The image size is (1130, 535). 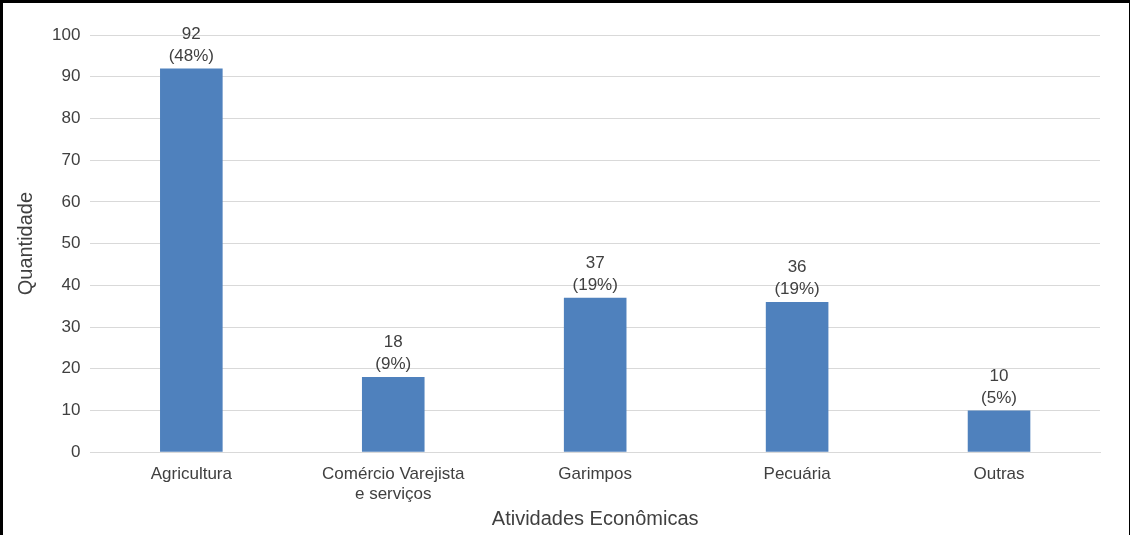 I want to click on data-label: 92 (48%), so click(x=191, y=44).